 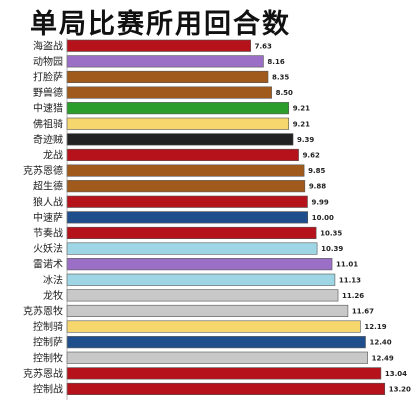 I want to click on value-label: 11.26, so click(x=353, y=296).